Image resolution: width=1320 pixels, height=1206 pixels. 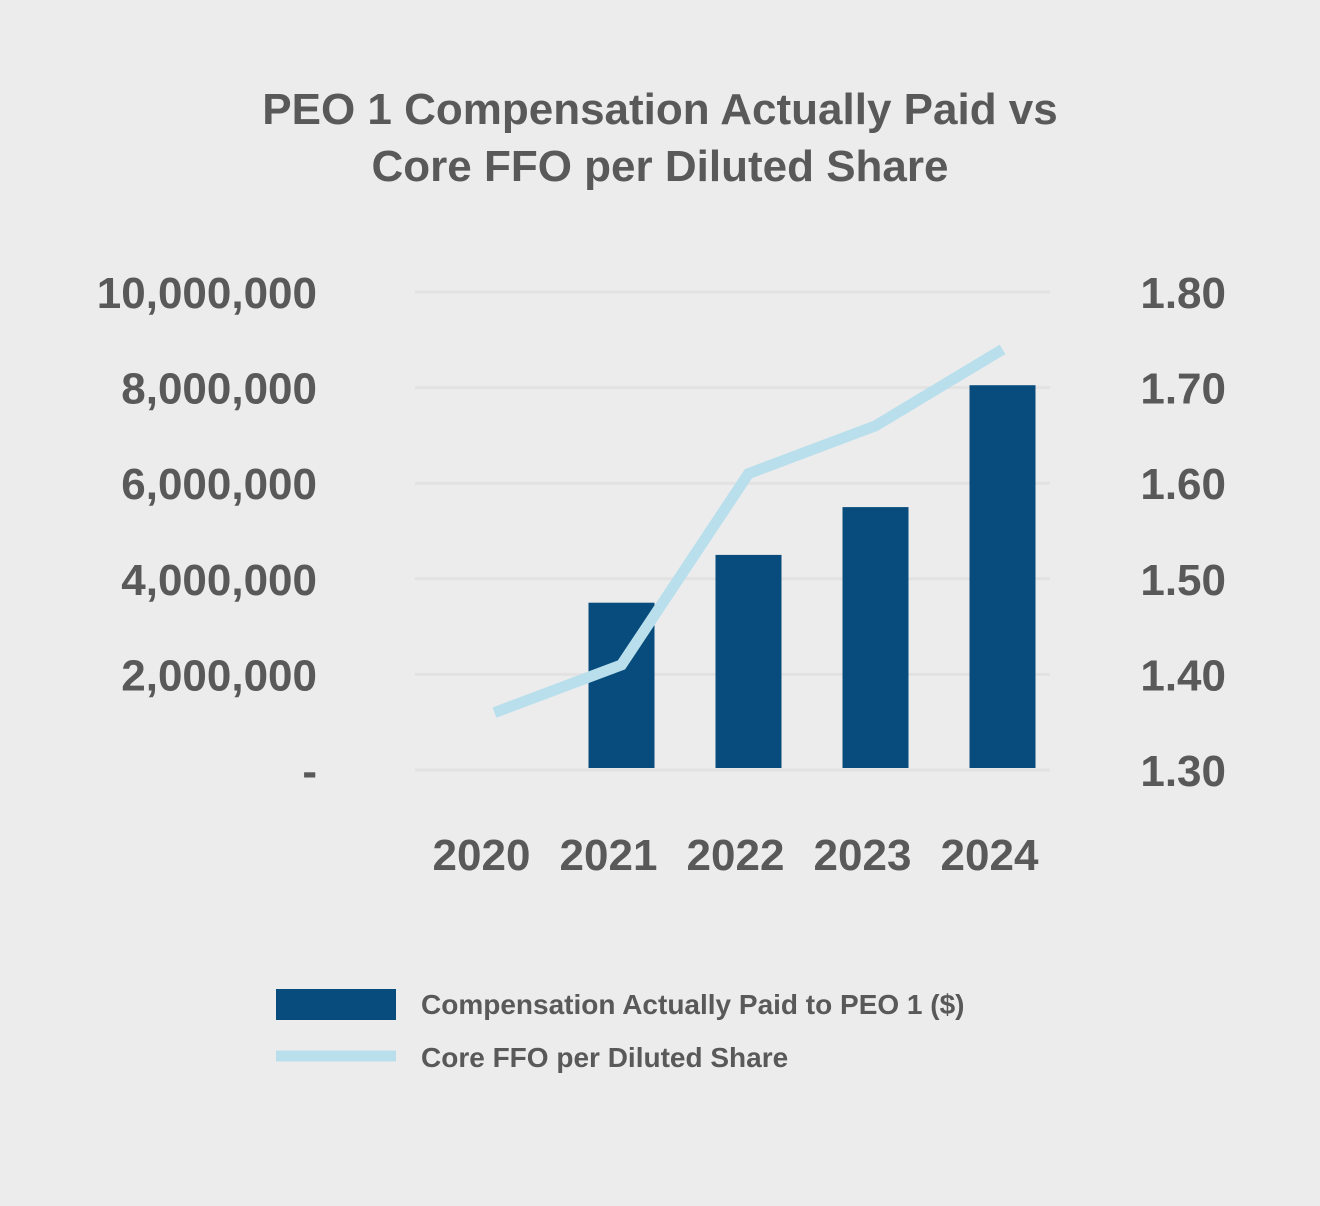 I want to click on x-tick-label: 2022, so click(x=736, y=855).